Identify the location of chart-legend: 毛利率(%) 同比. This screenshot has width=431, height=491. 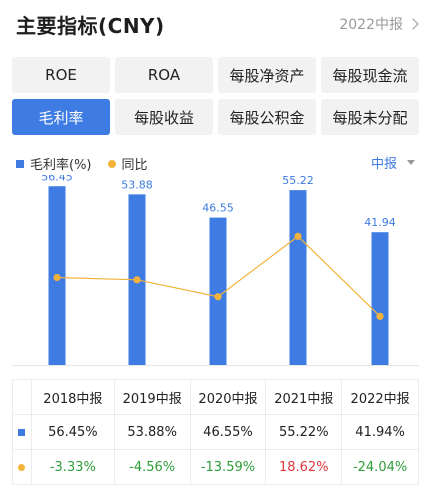
(82, 163).